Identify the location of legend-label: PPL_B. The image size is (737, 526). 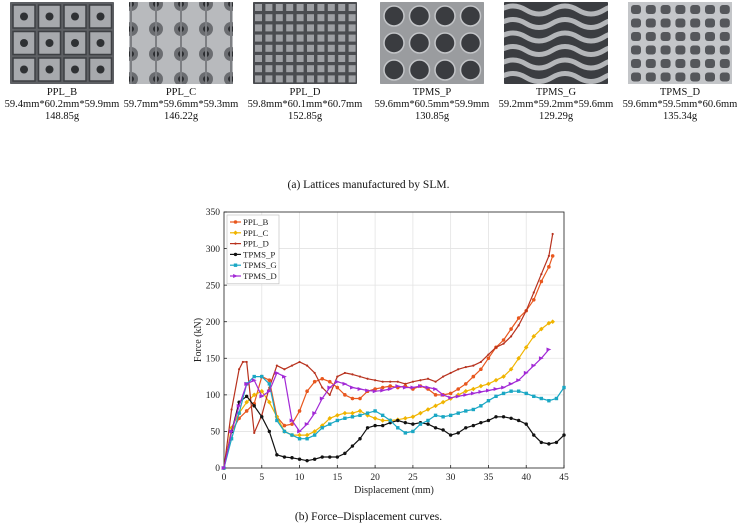
(256, 222).